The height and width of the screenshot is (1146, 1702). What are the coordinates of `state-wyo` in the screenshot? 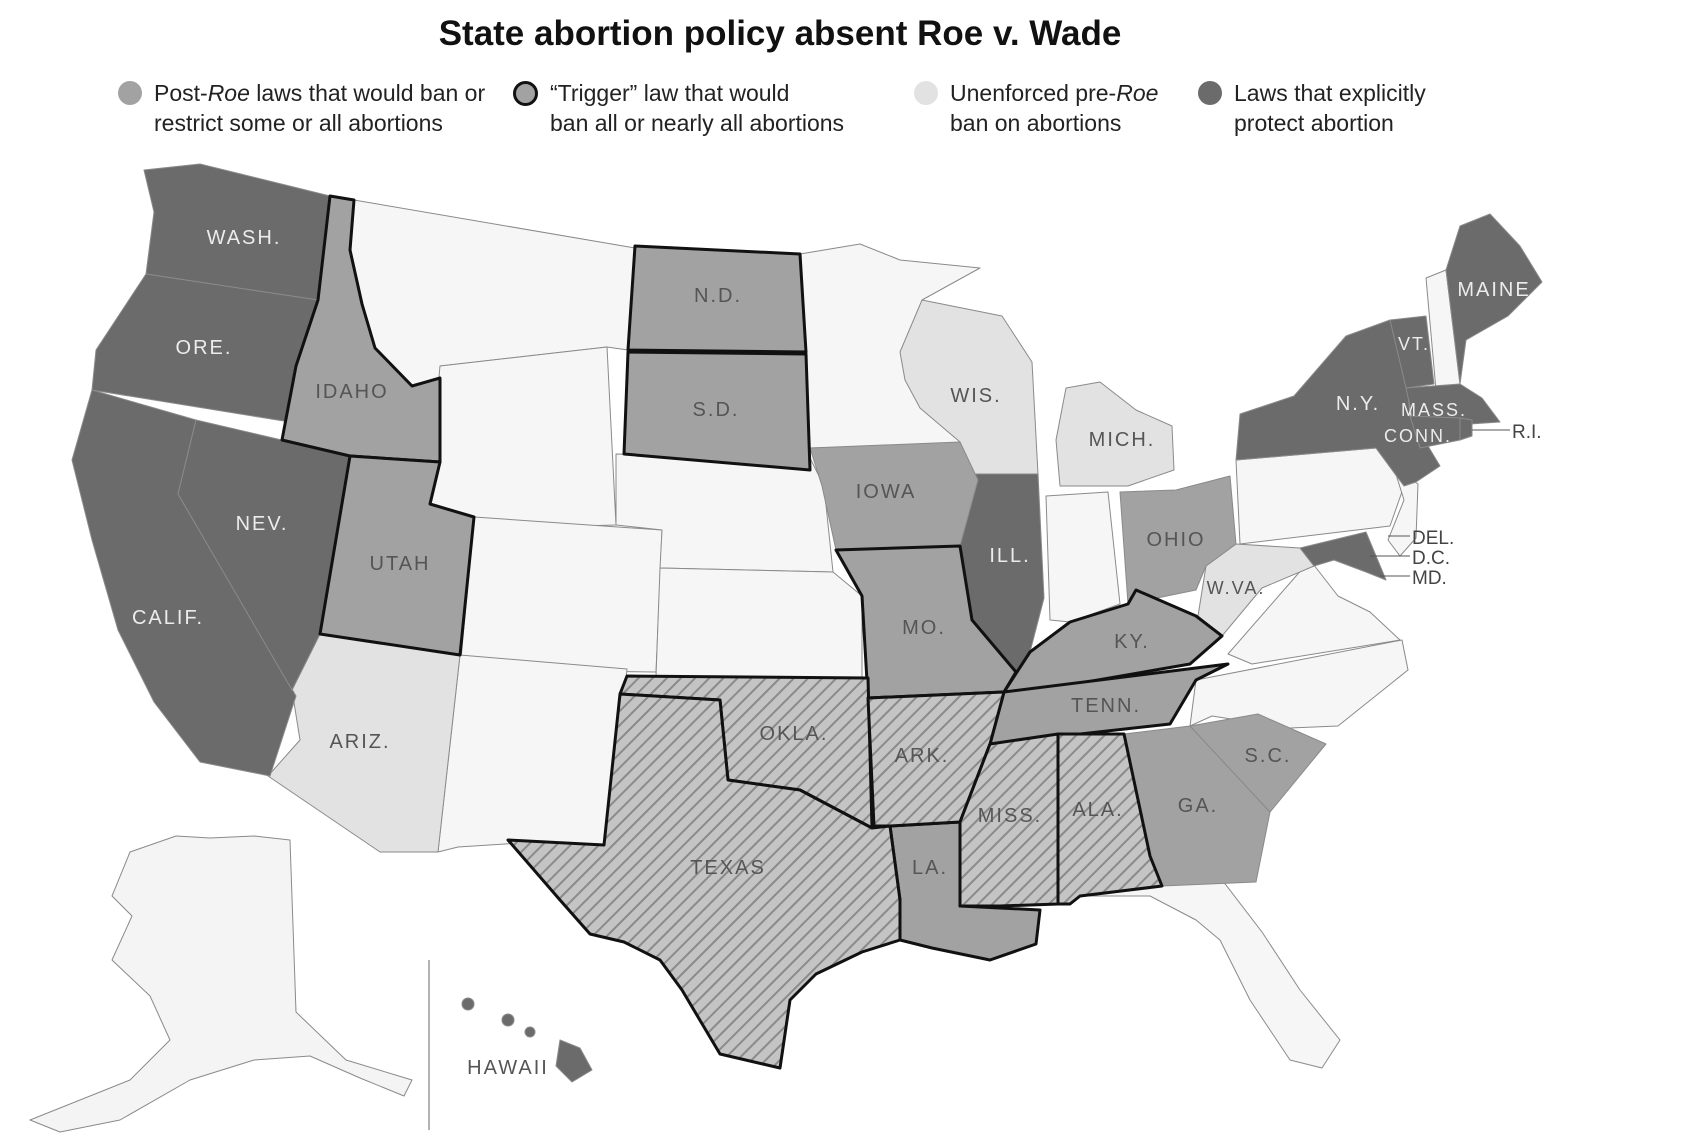 It's located at (521, 438).